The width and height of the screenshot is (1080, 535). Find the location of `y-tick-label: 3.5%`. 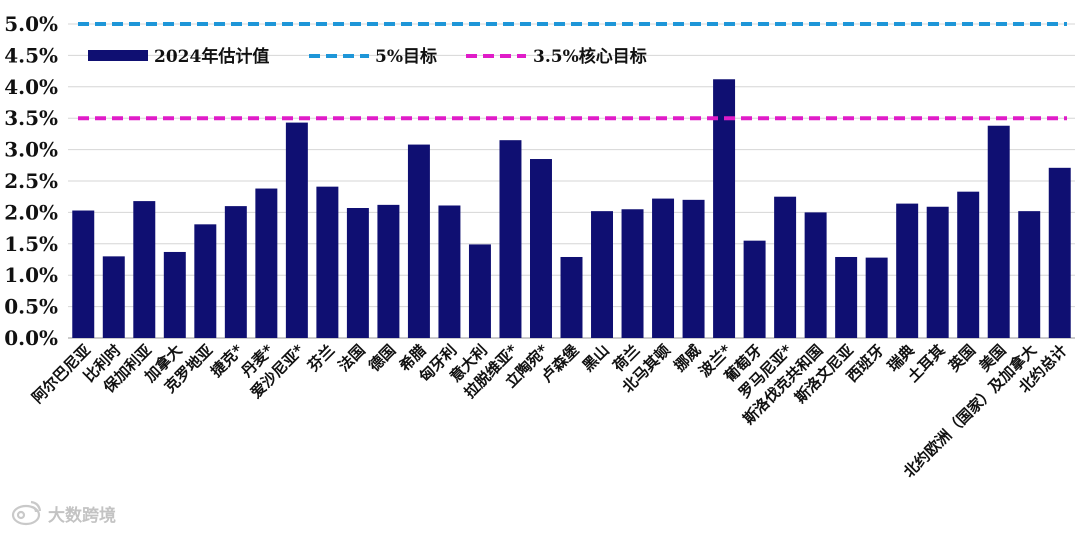

y-tick-label: 3.5% is located at coordinates (31, 118).